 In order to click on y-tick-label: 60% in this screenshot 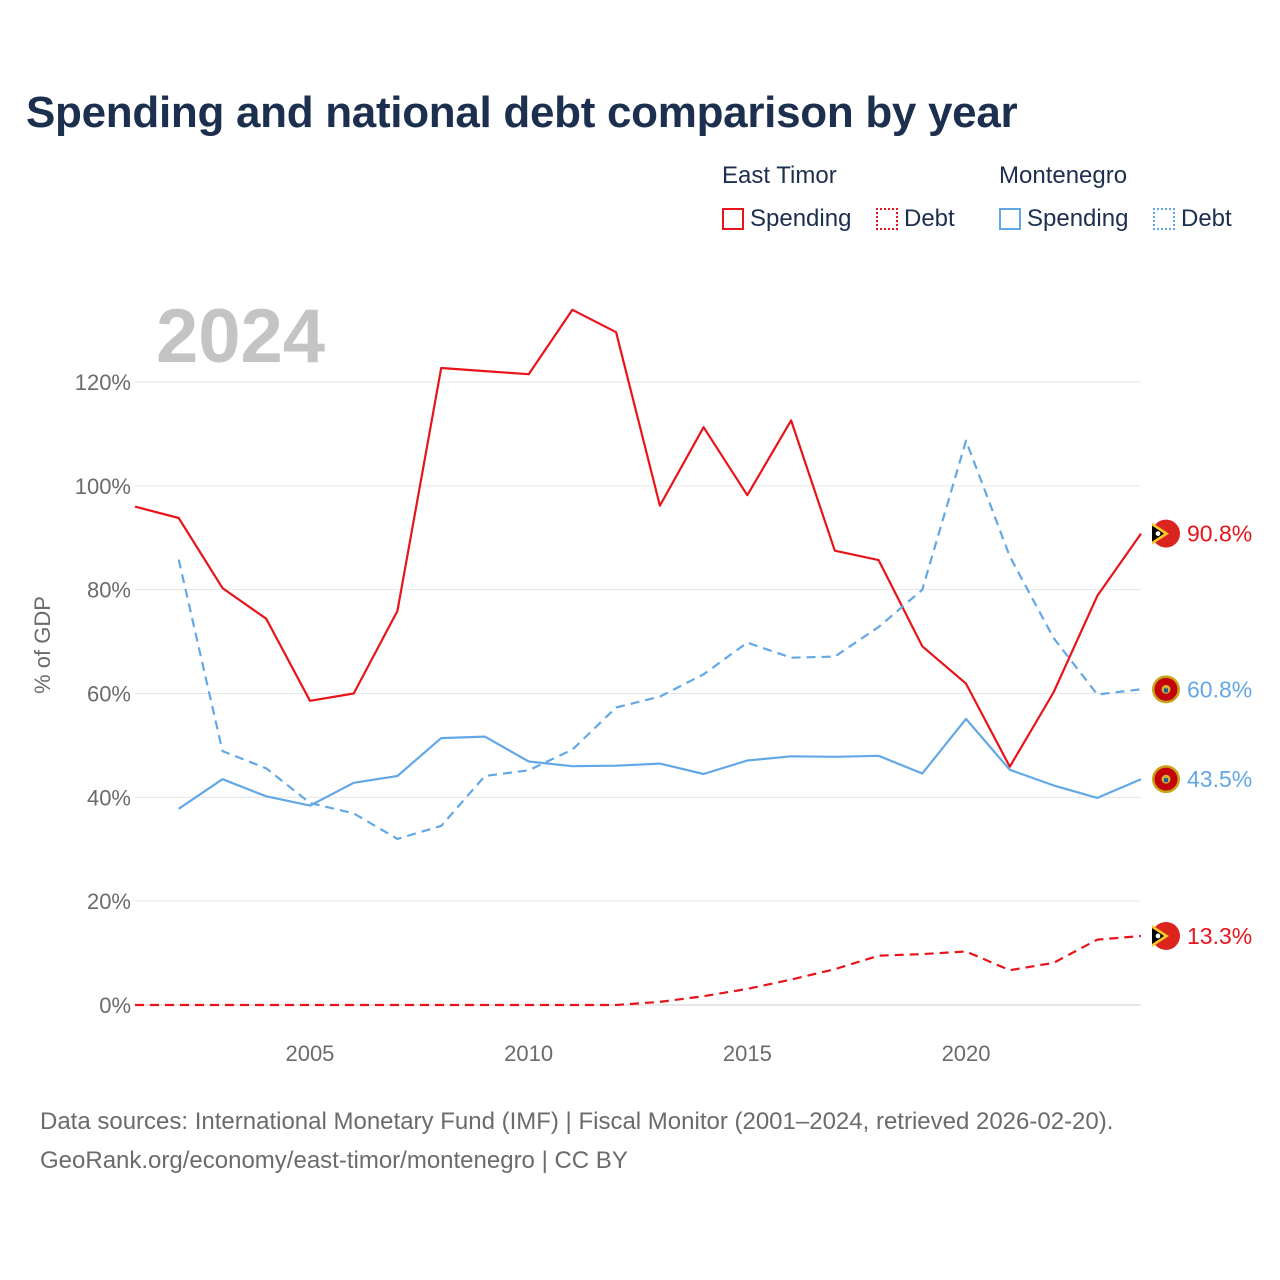, I will do `click(109, 694)`.